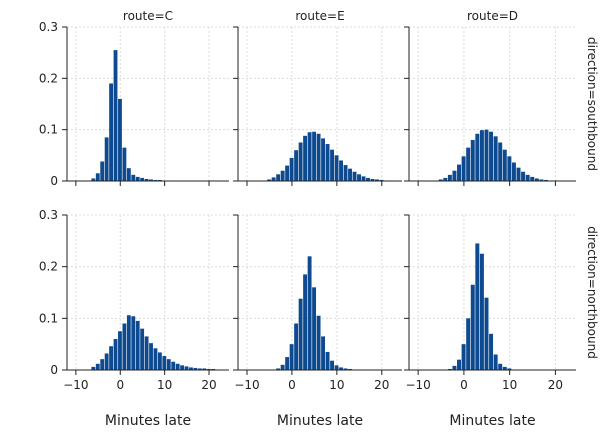 This screenshot has height=438, width=600. What do you see at coordinates (592, 104) in the screenshot?
I see `row-title: direction=southbound` at bounding box center [592, 104].